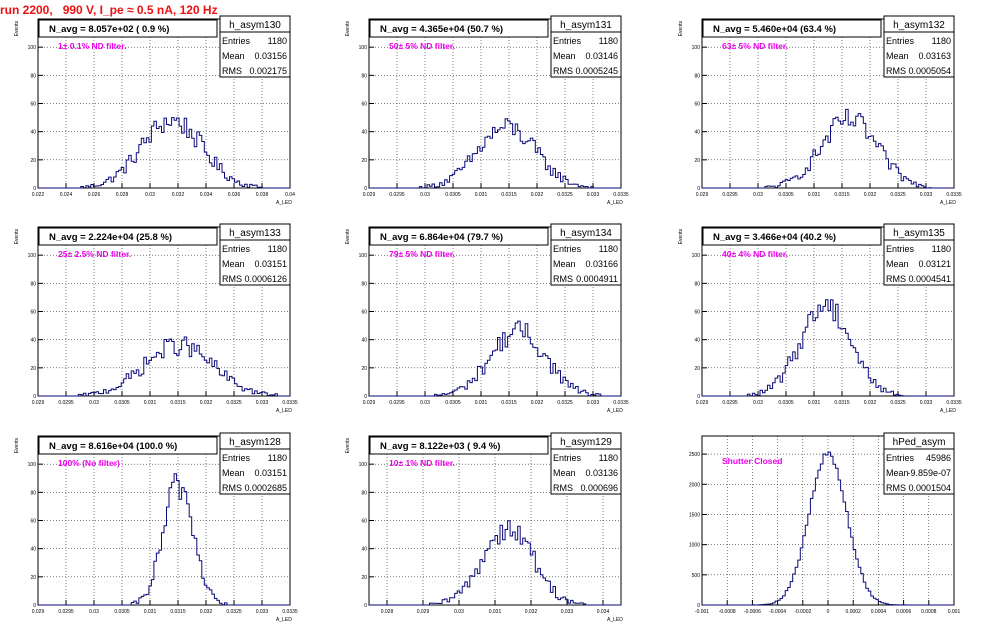 This screenshot has width=996, height=622. What do you see at coordinates (178, 403) in the screenshot?
I see `x-tick-label: 0.0315` at bounding box center [178, 403].